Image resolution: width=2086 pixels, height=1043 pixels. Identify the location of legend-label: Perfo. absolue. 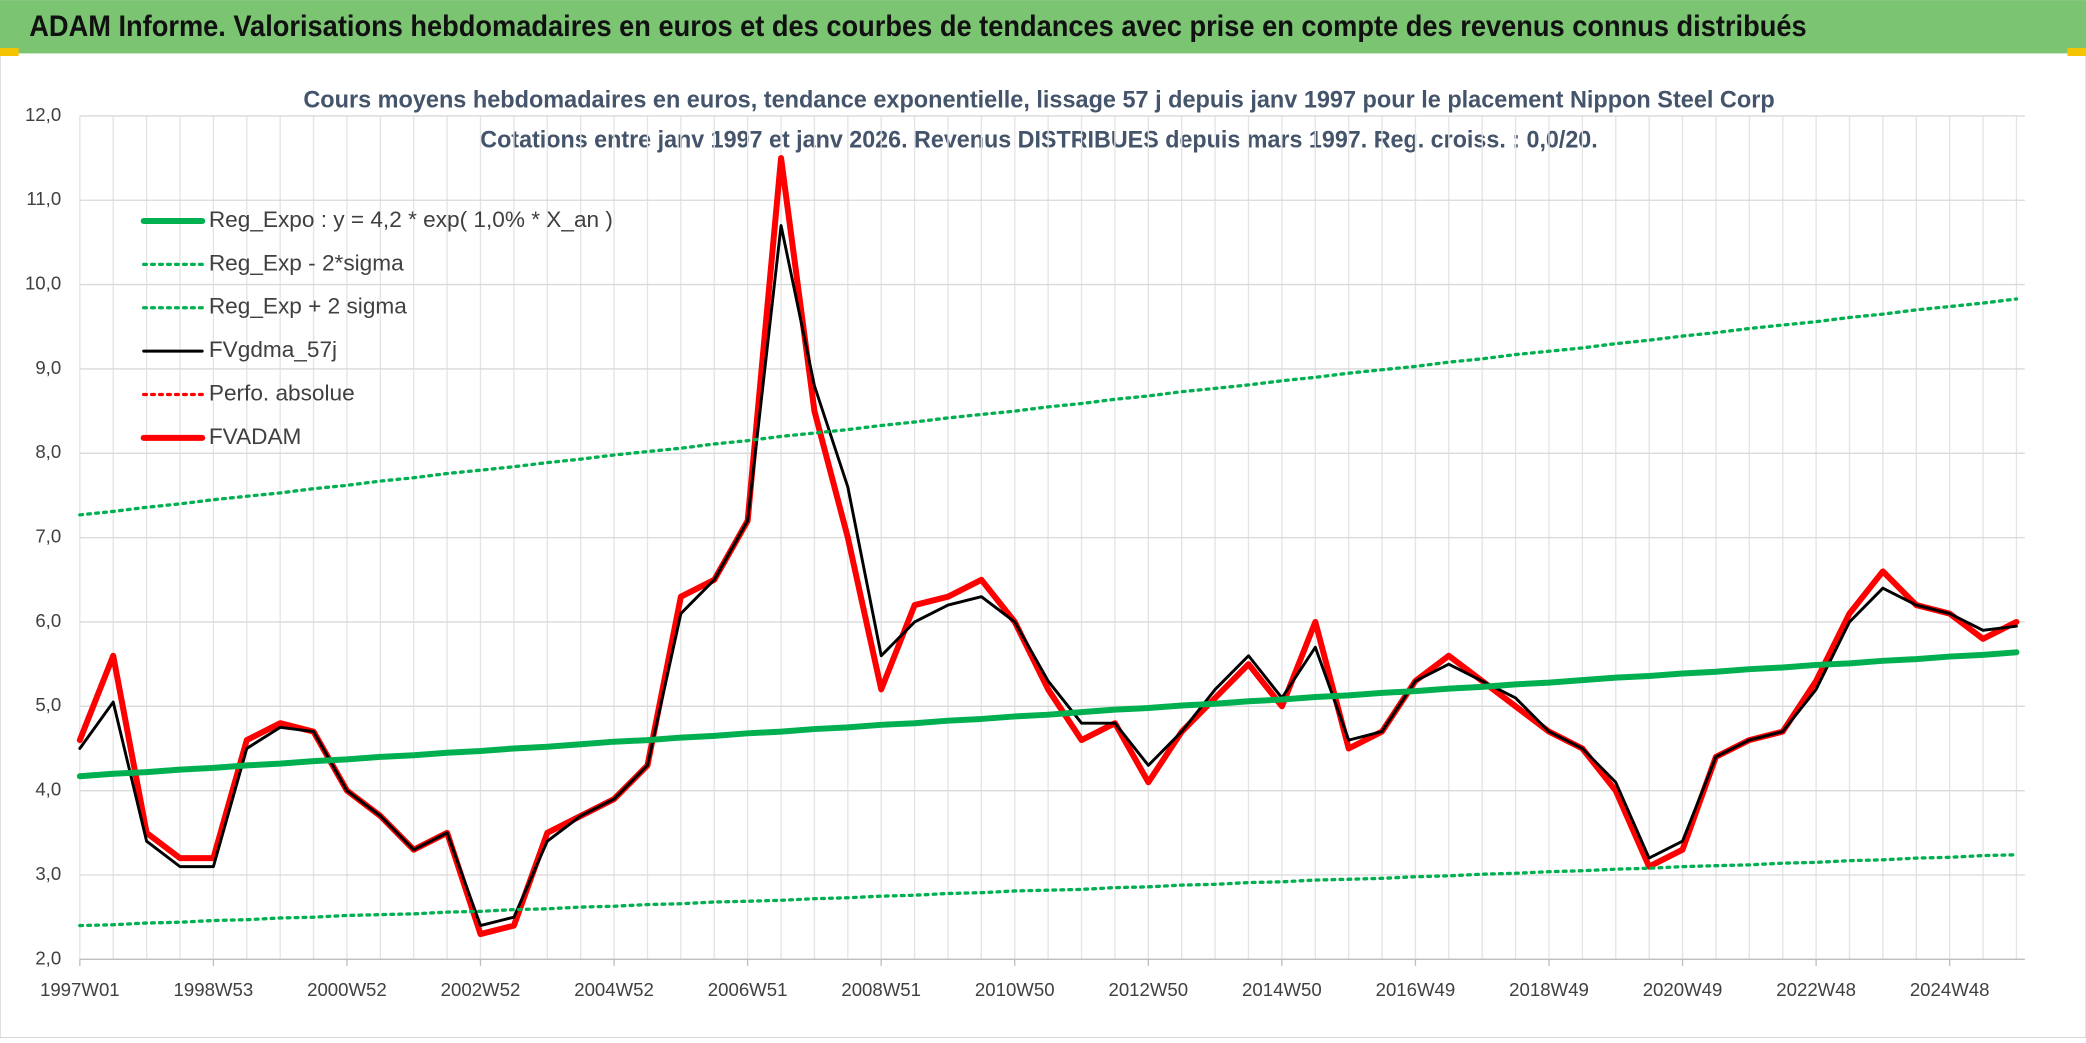
(282, 392).